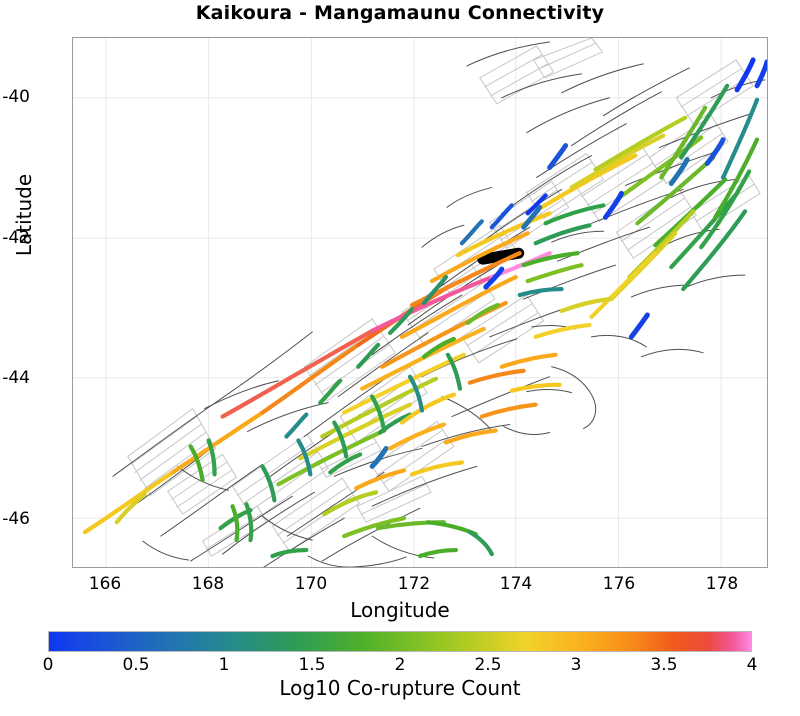 The height and width of the screenshot is (716, 800). Describe the element at coordinates (400, 610) in the screenshot. I see `x-axis-label: Longitude` at that location.